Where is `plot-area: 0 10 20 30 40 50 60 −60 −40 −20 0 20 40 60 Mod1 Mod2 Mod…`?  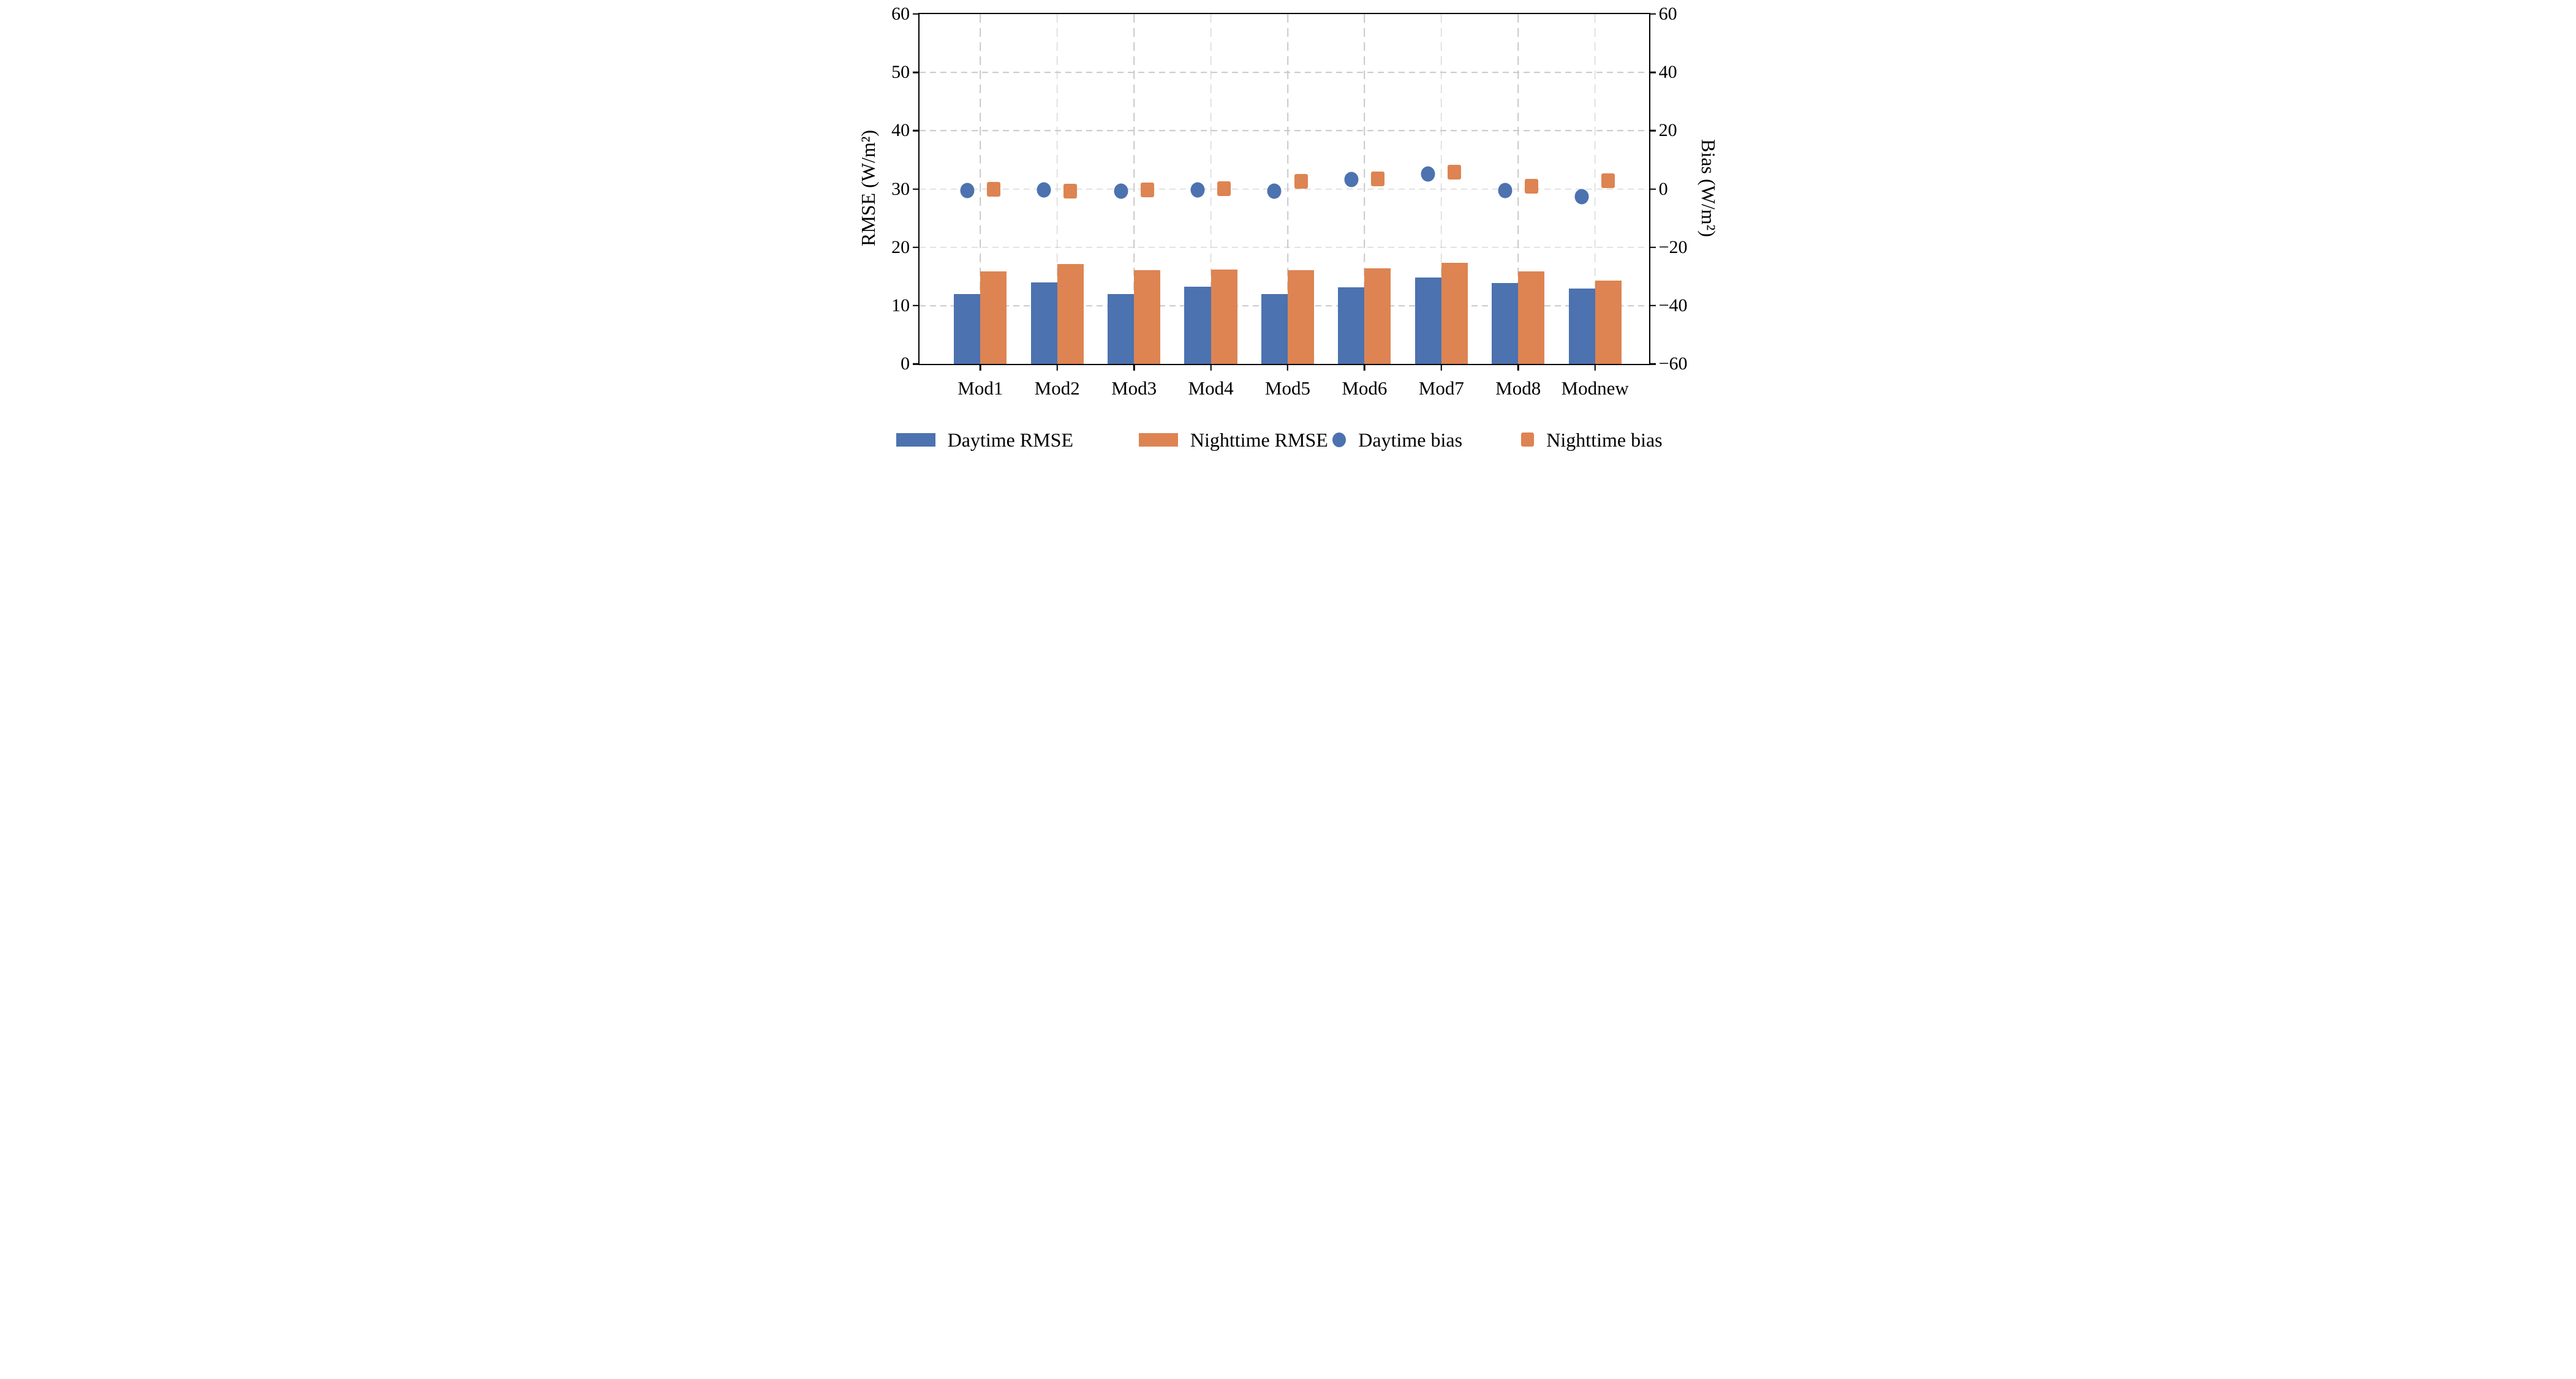
plot-area: 0 10 20 30 40 50 60 −60 −40 −20 0 20 40 60 Mod1 Mod2 Mod… is located at coordinates (1289, 201).